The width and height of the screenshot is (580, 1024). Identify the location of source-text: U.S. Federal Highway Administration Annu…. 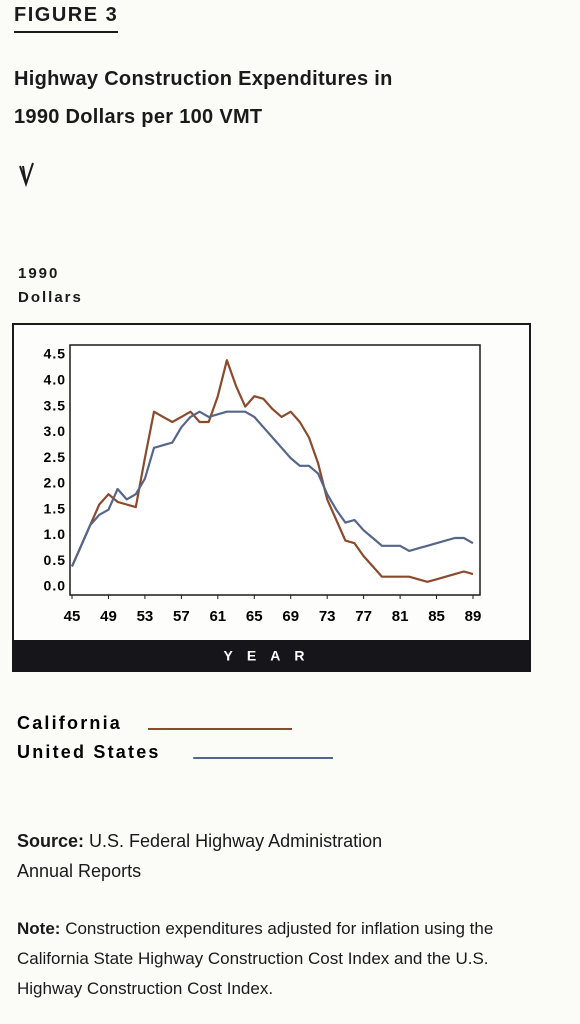
(200, 856).